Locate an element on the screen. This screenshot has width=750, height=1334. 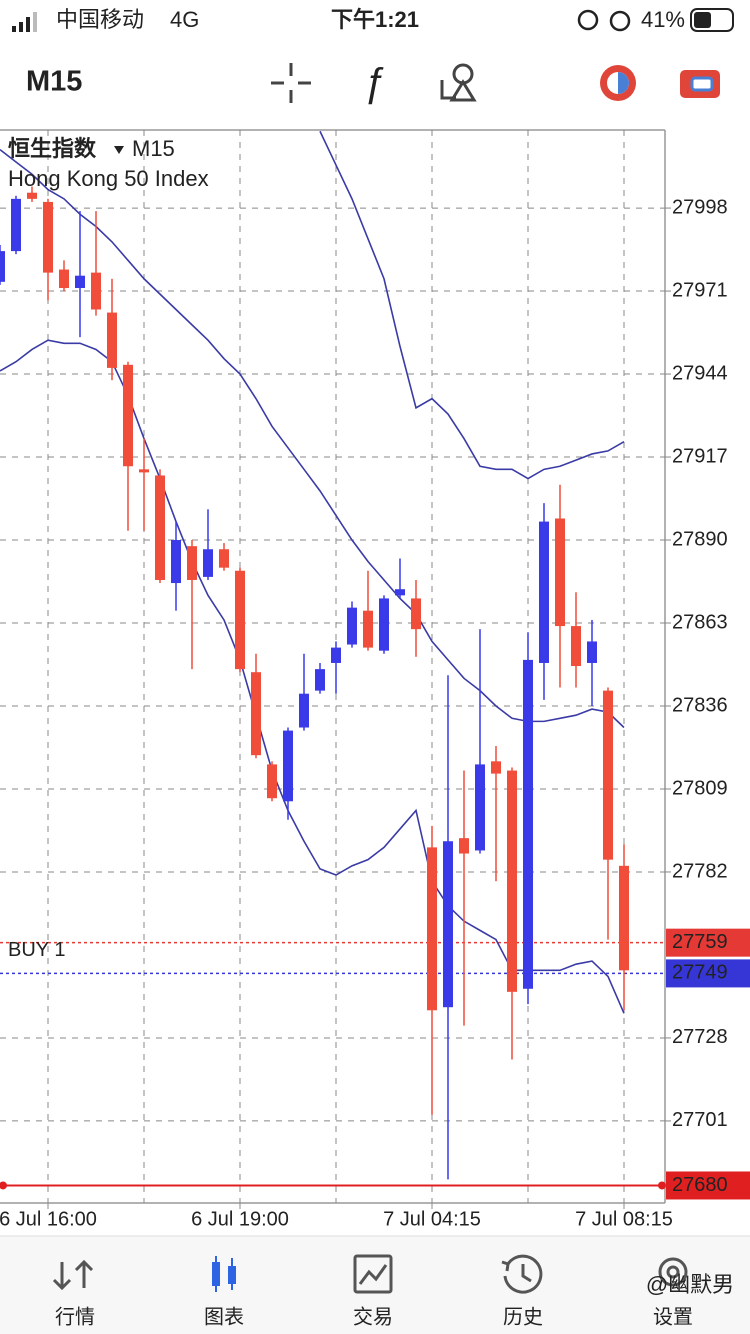
watermark: @幽默男 is located at coordinates (690, 1284).